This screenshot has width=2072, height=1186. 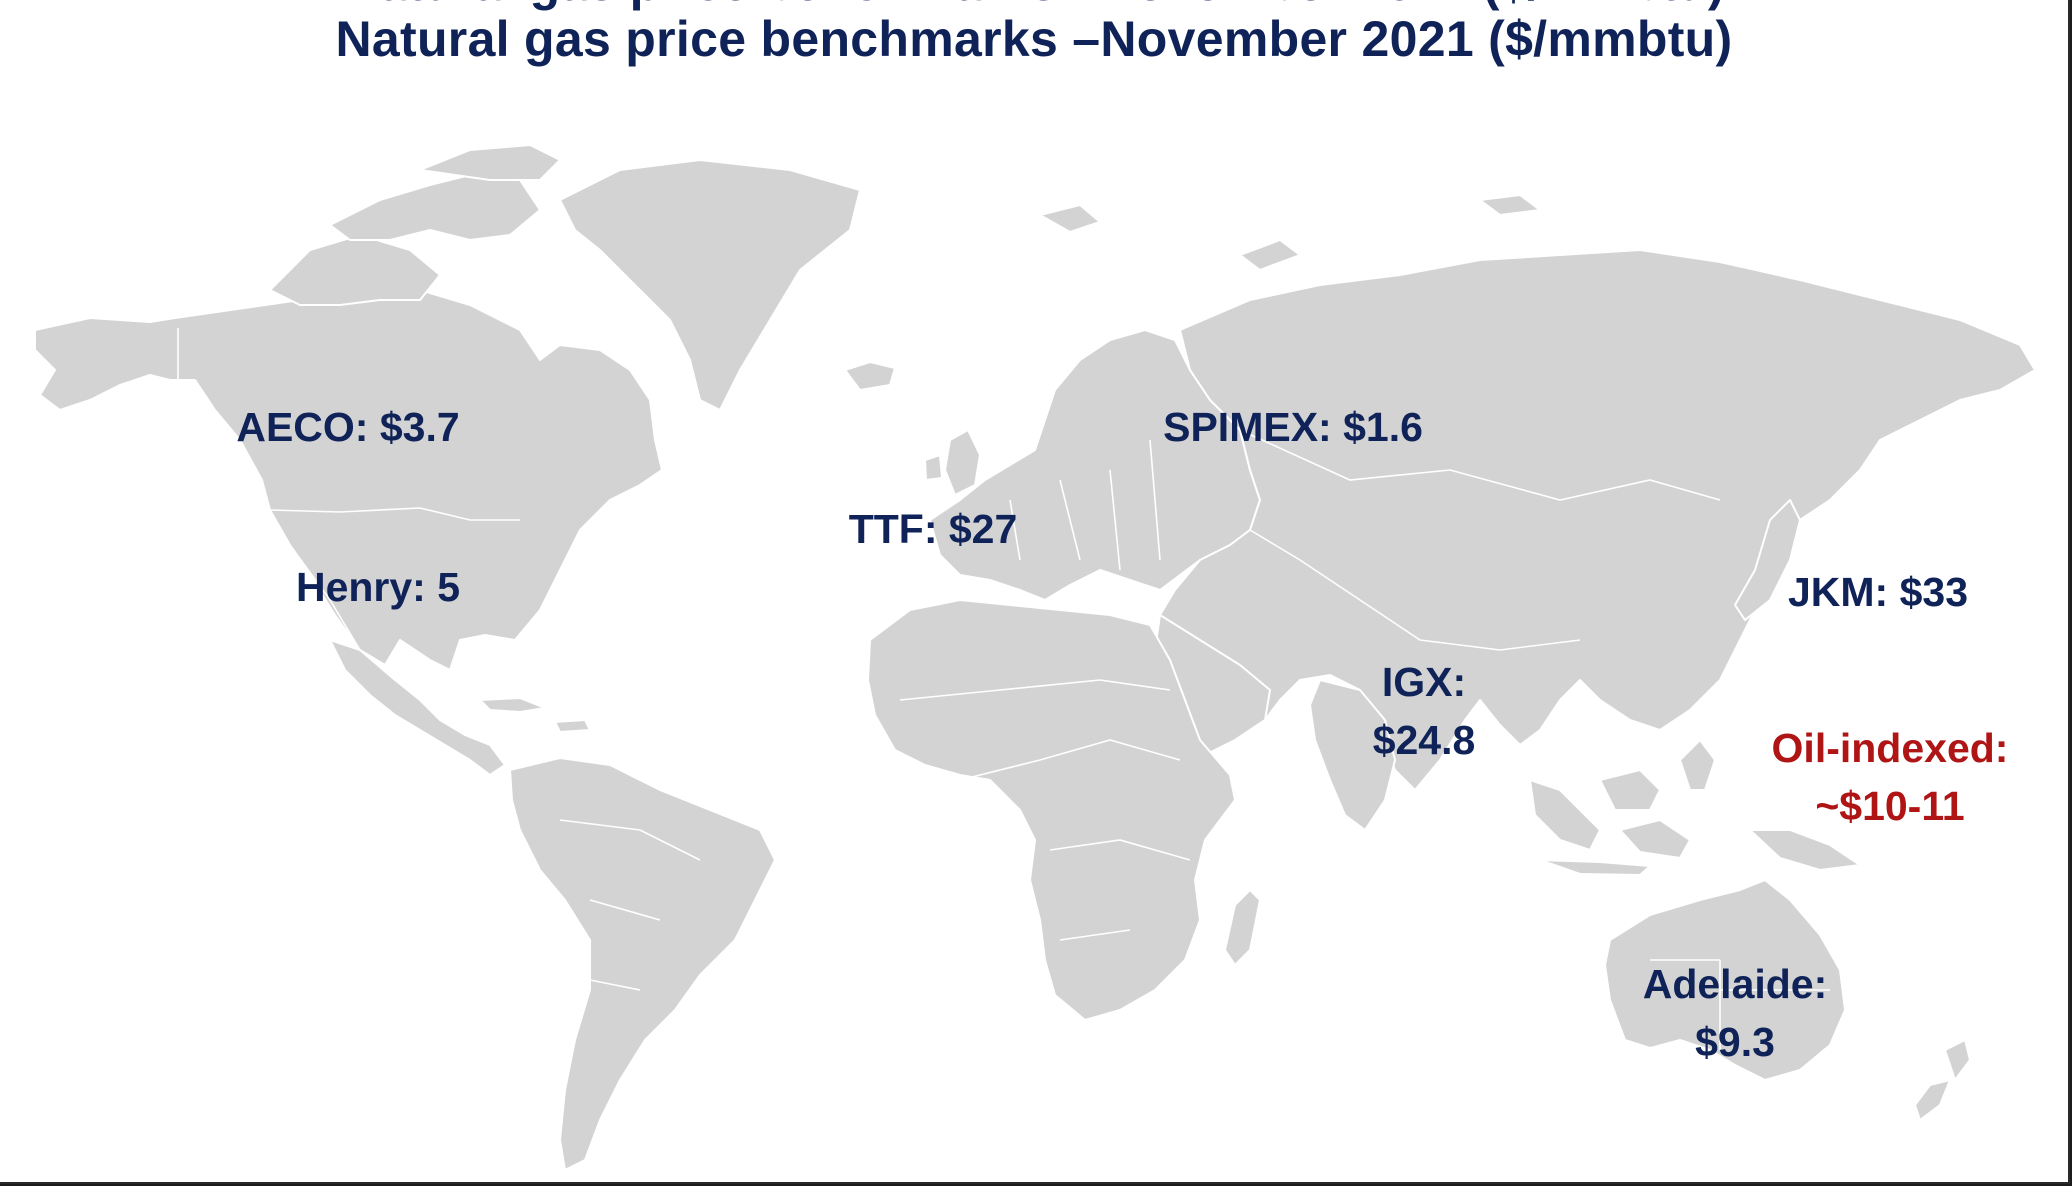 I want to click on british-isles, so click(x=962, y=462).